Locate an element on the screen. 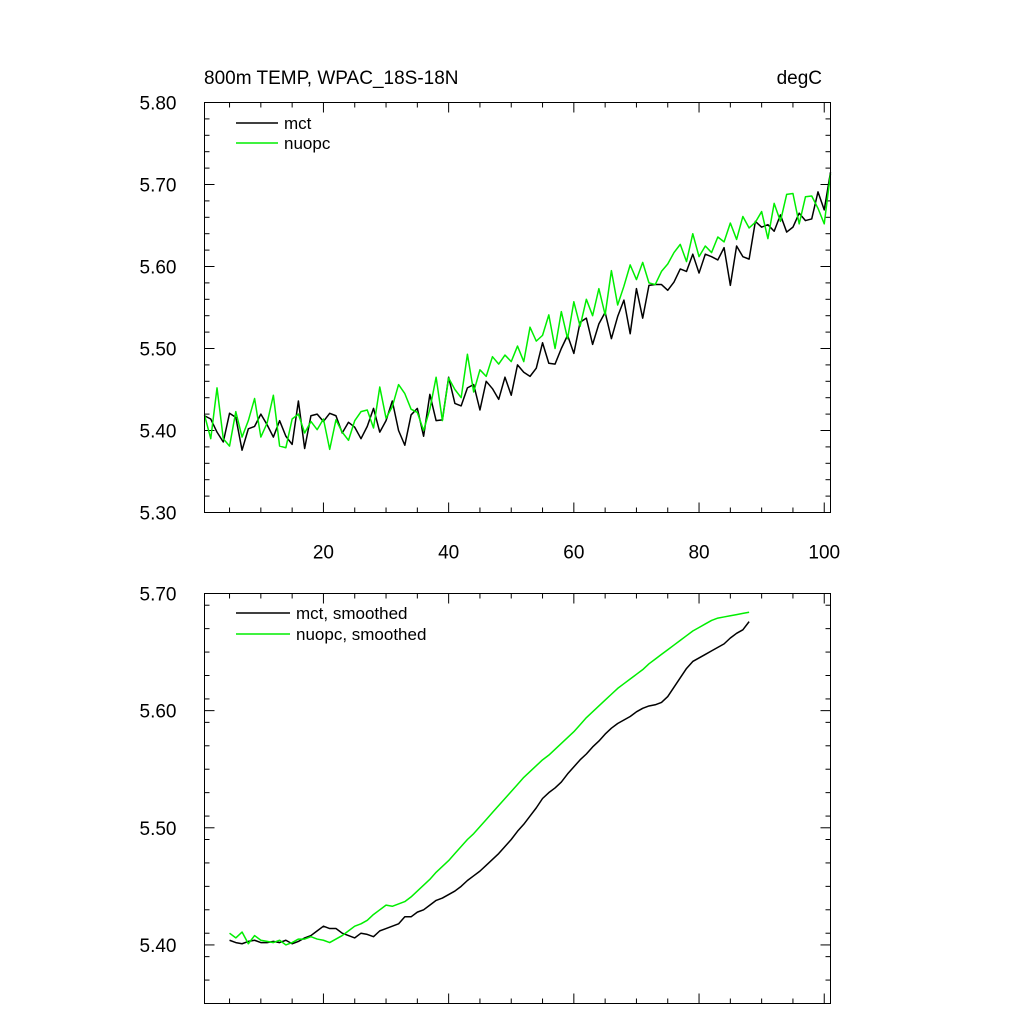 The height and width of the screenshot is (1024, 1024). bottom-y-tick-label: 5.70 is located at coordinates (158, 595).